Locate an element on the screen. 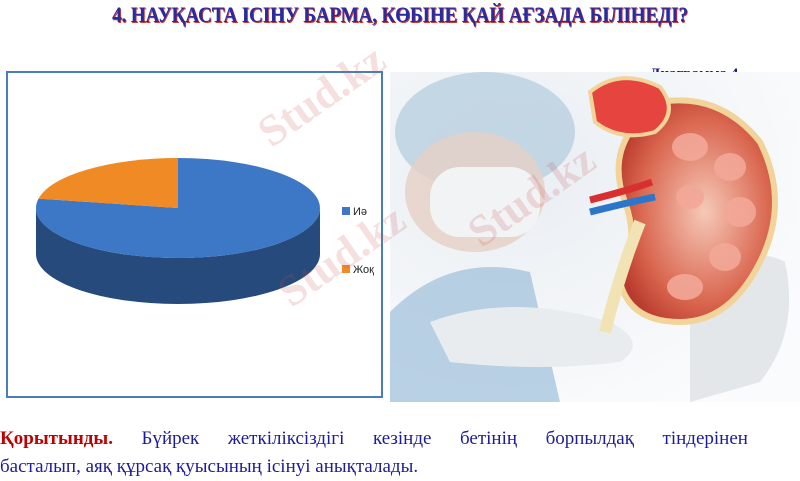 This screenshot has width=800, height=481. conclusion-word: бетінің is located at coordinates (488, 438).